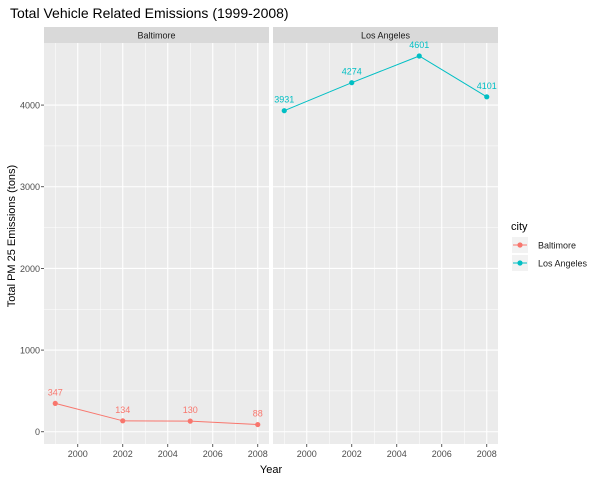 The width and height of the screenshot is (600, 485). What do you see at coordinates (419, 45) in the screenshot?
I see `data-label: 4601` at bounding box center [419, 45].